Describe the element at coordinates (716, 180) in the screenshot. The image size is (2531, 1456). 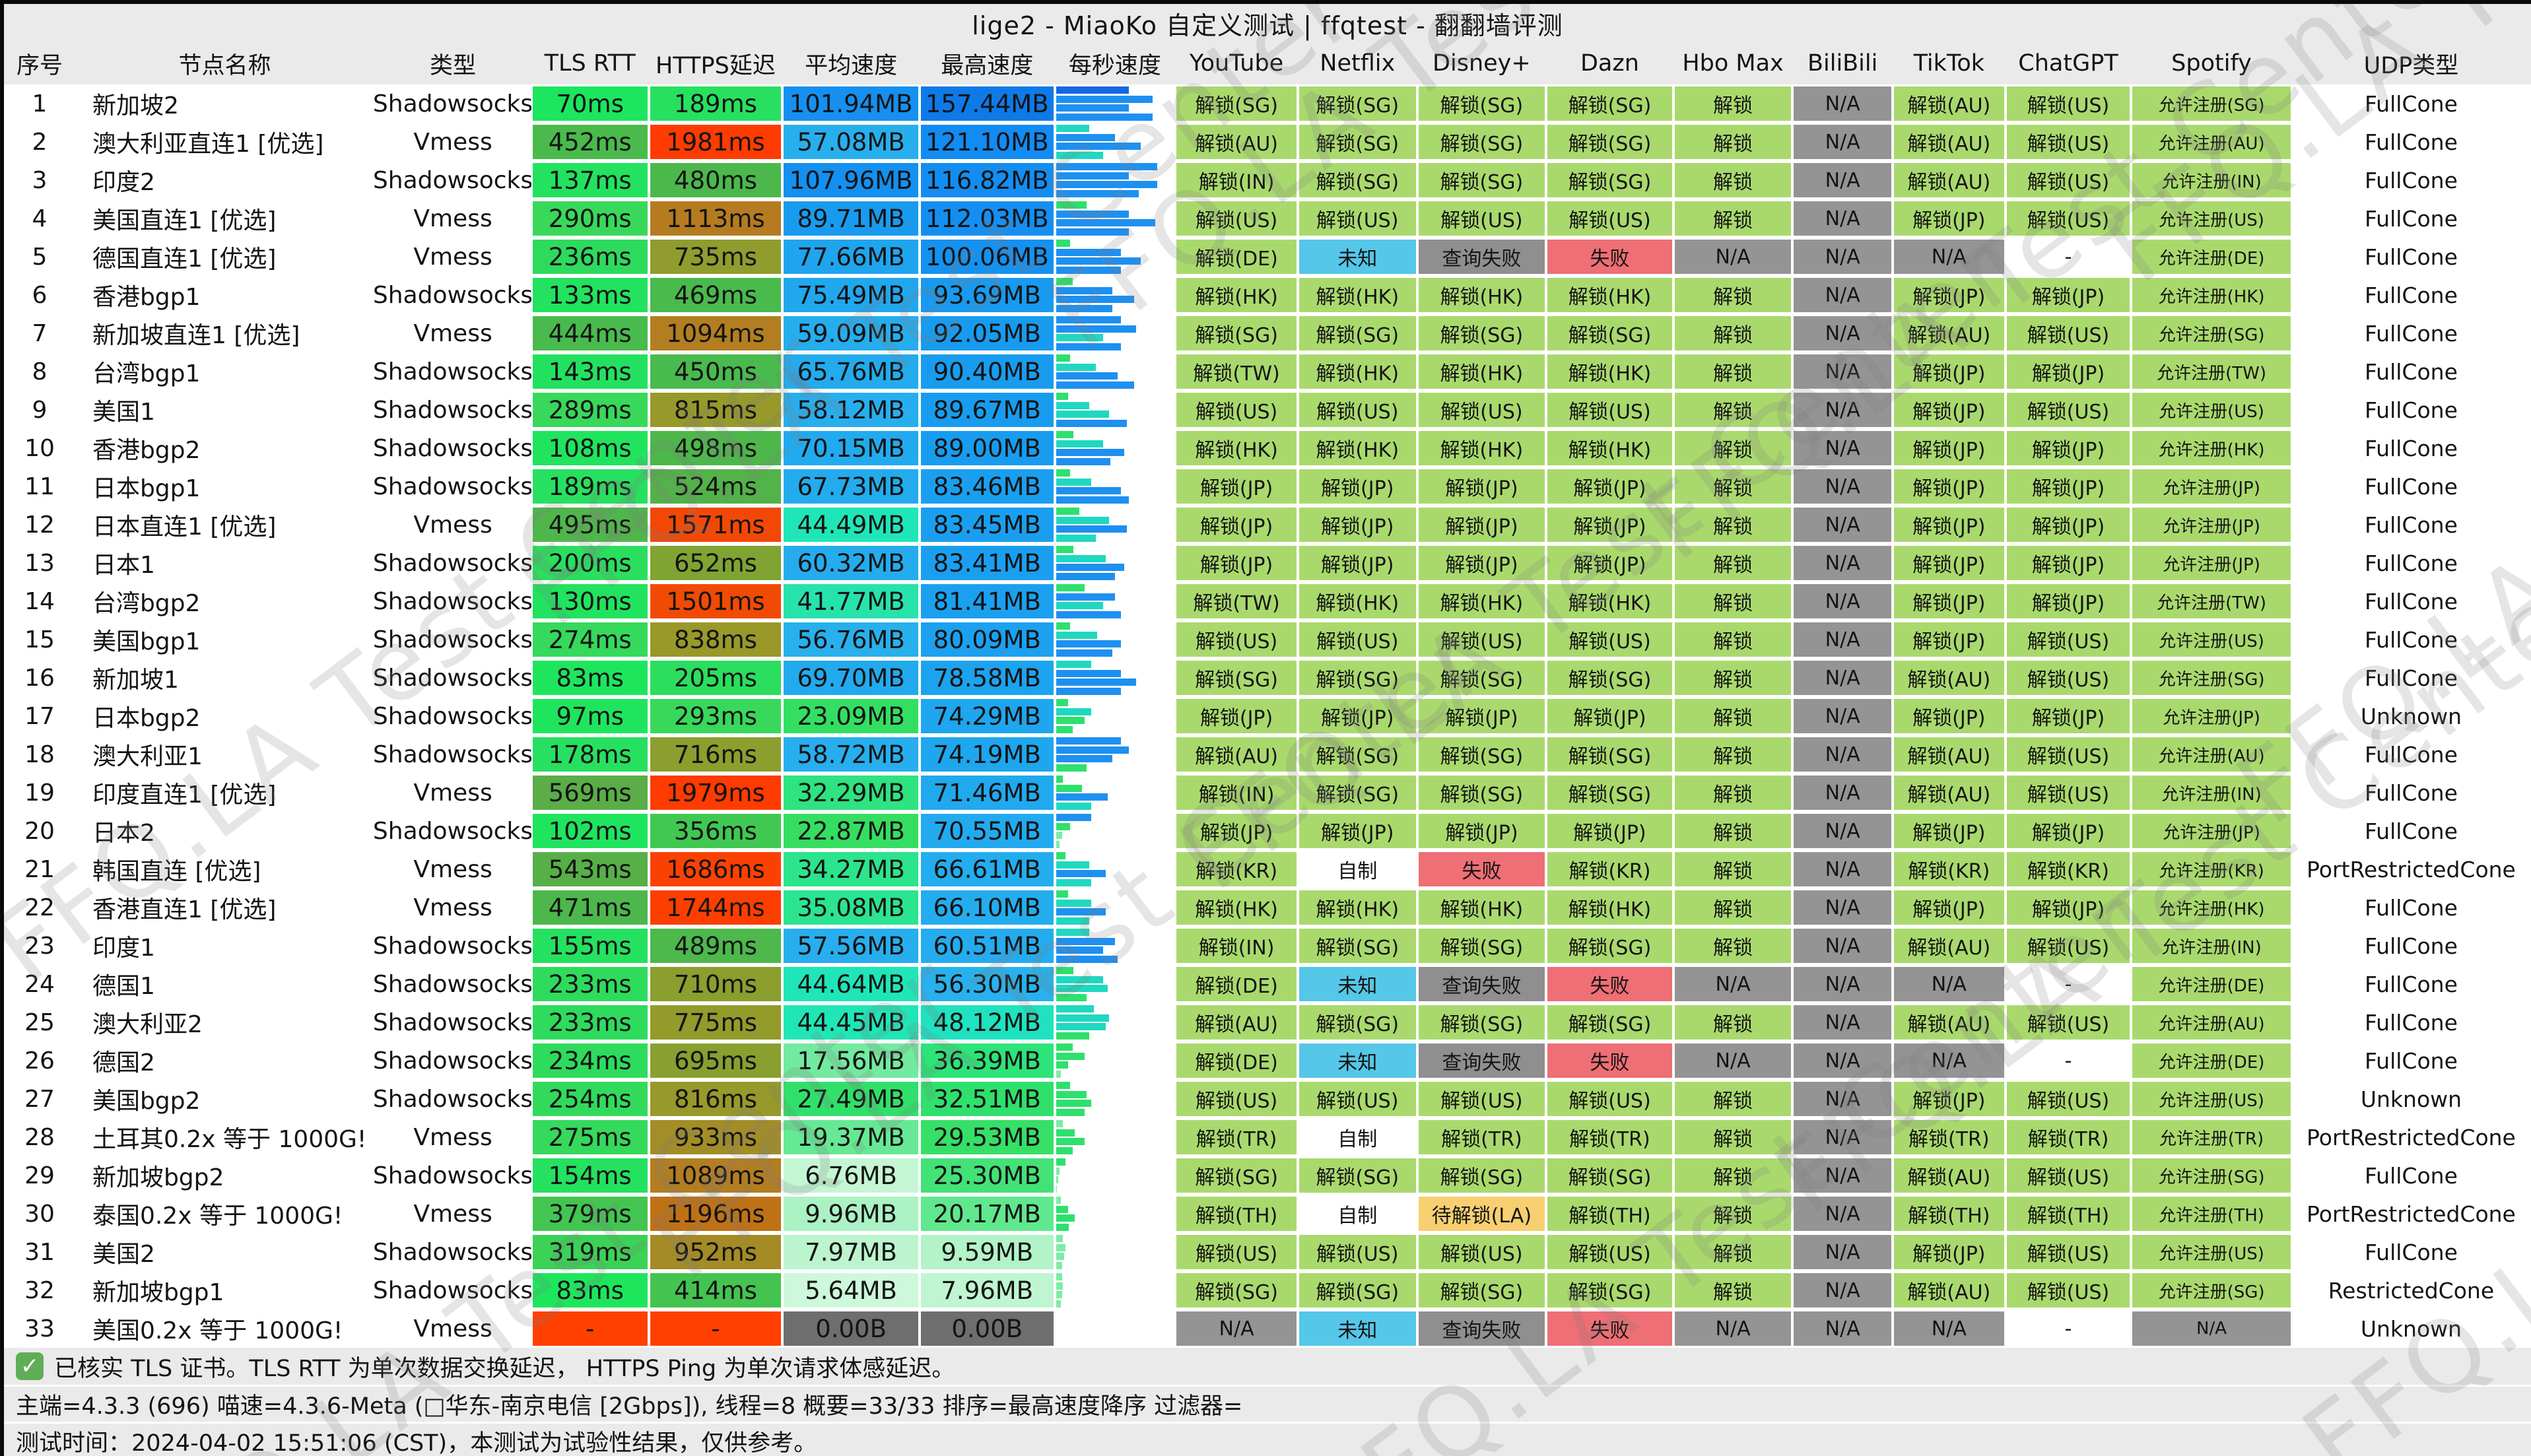
I see `cell-https-latency: 480ms` at that location.